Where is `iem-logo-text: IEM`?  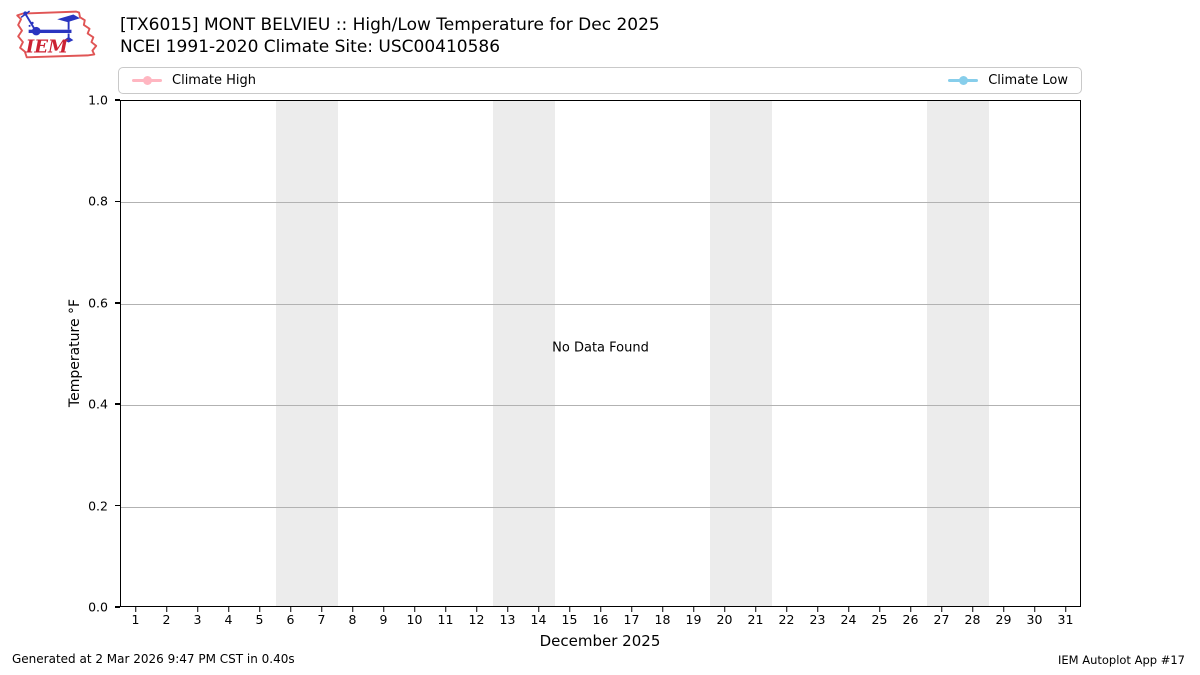
iem-logo-text: IEM is located at coordinates (47, 47).